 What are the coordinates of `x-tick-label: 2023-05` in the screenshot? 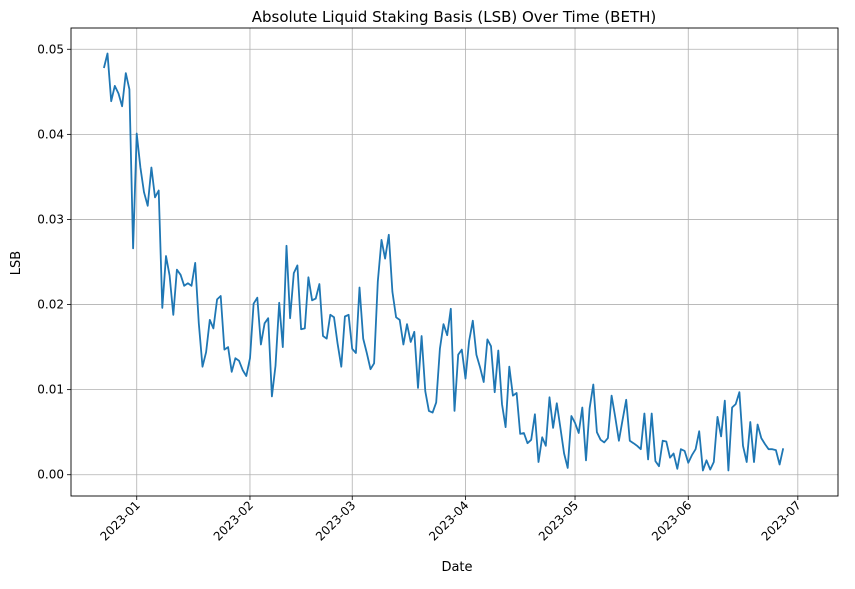 It's located at (558, 520).